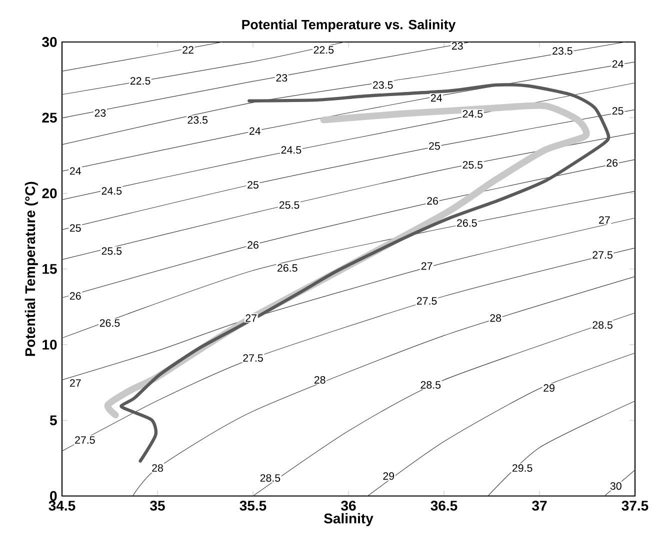 The image size is (653, 540). I want to click on x-tick-label: 36.5, so click(444, 505).